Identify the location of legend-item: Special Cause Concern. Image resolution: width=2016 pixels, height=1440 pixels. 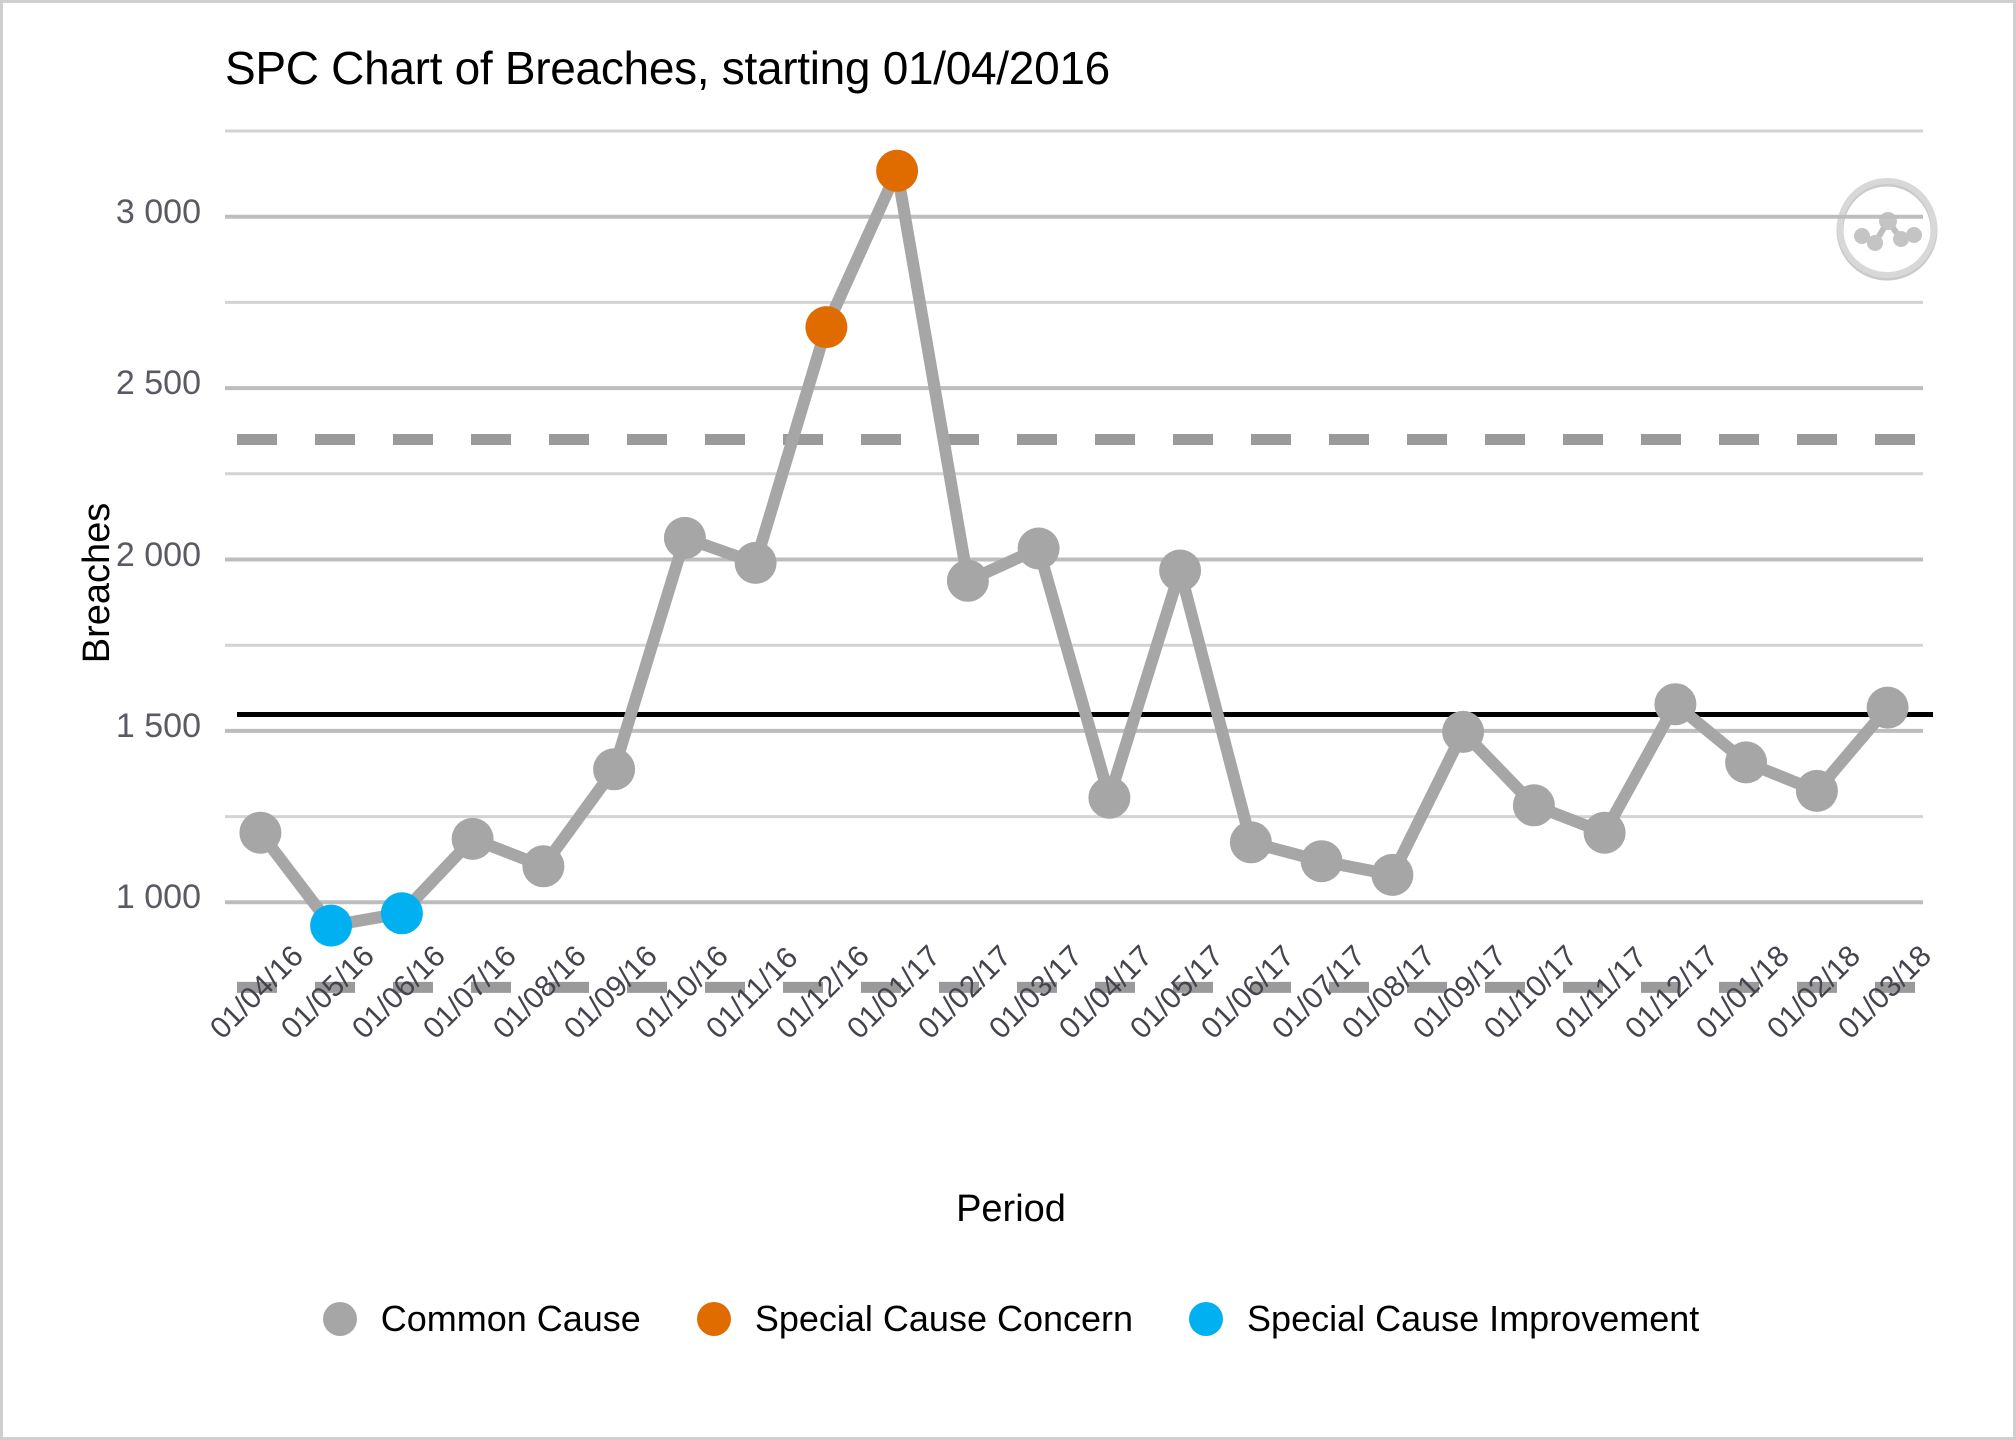
(915, 1319).